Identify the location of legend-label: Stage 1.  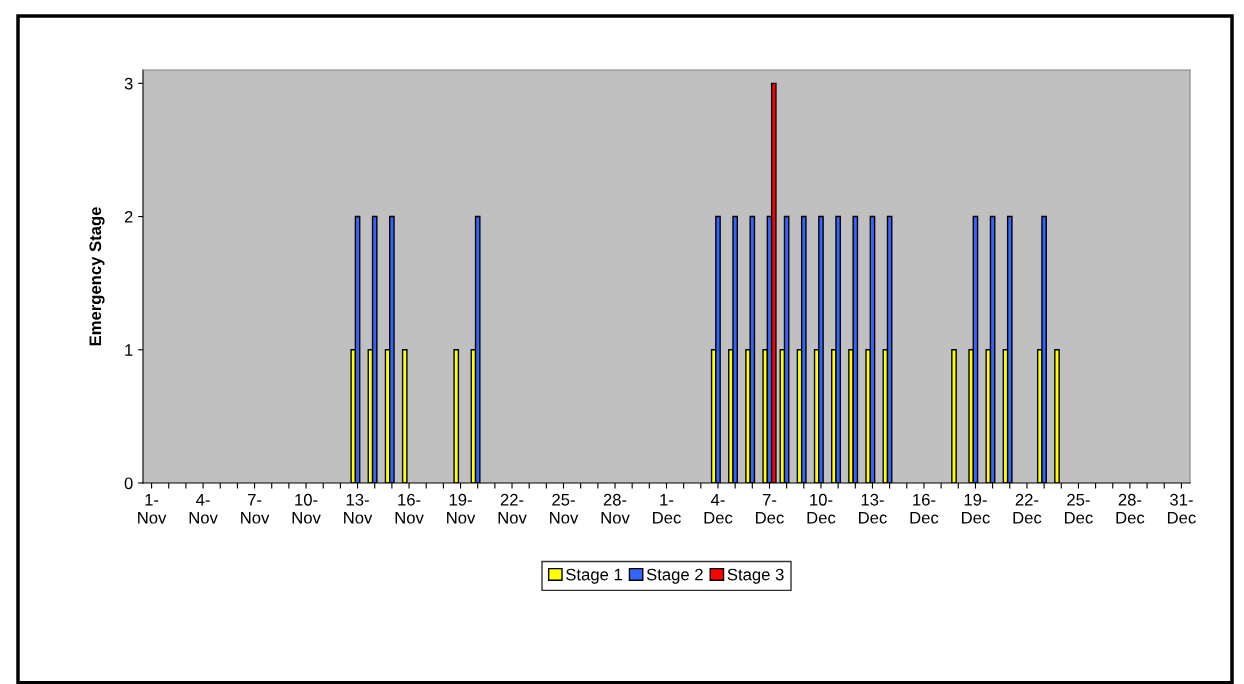
(594, 576).